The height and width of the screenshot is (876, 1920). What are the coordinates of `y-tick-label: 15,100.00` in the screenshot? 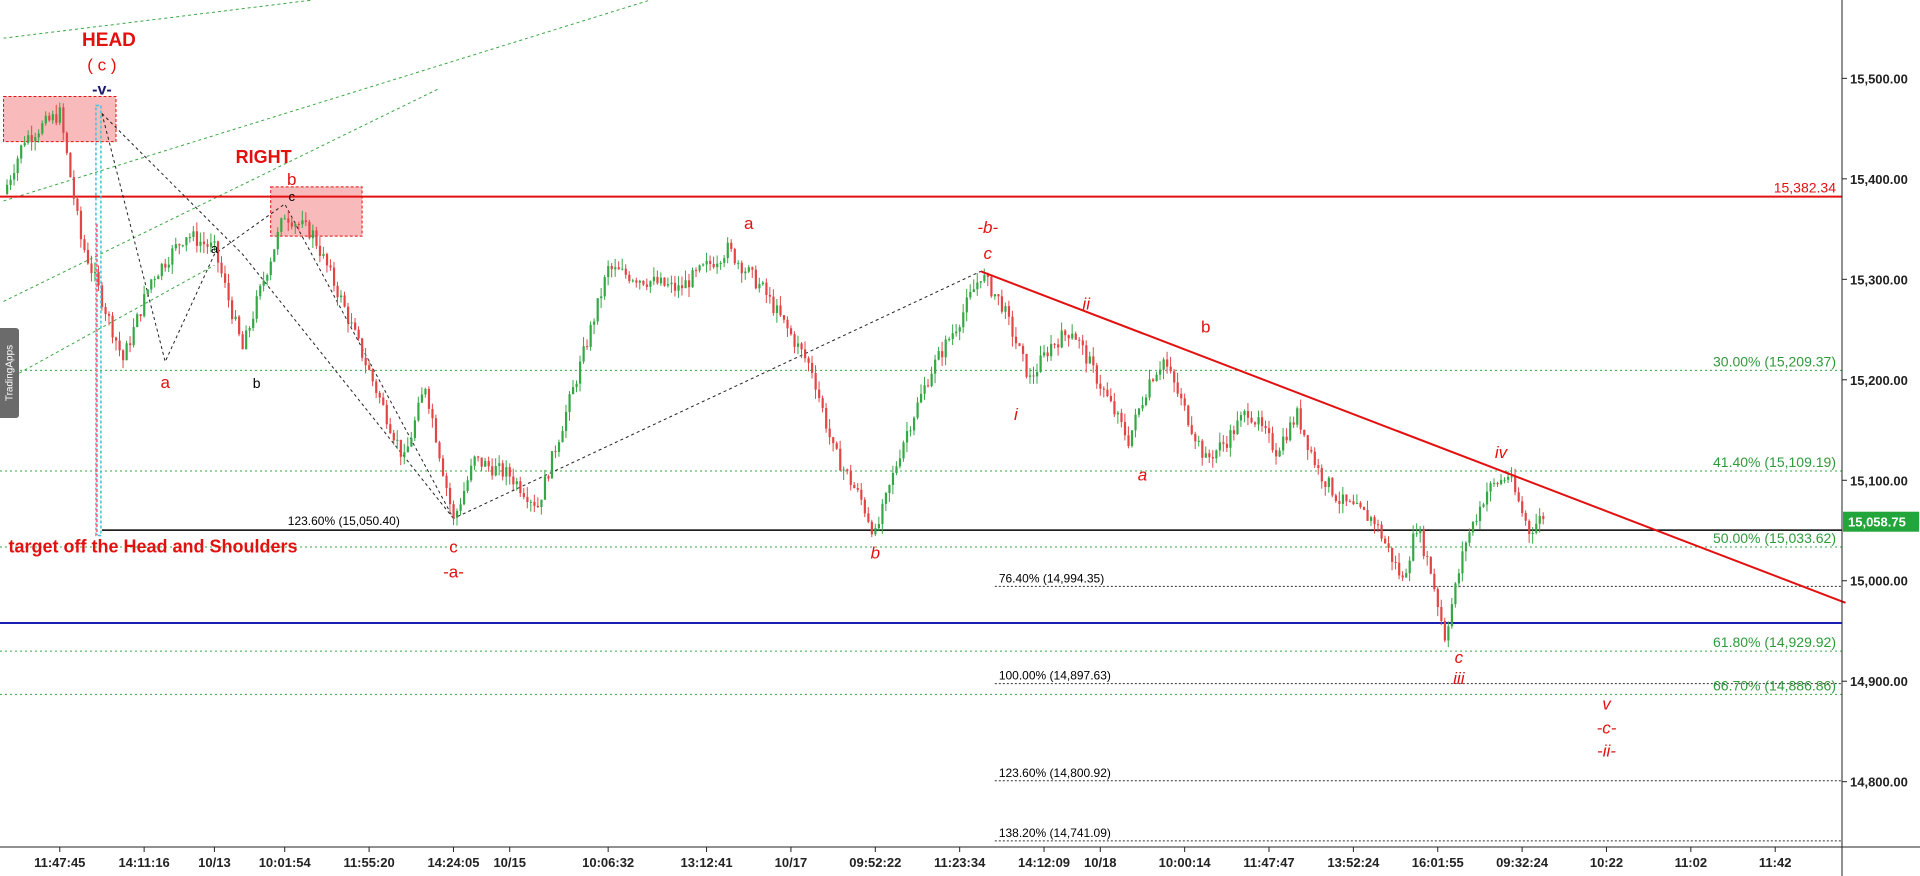 It's located at (1879, 480).